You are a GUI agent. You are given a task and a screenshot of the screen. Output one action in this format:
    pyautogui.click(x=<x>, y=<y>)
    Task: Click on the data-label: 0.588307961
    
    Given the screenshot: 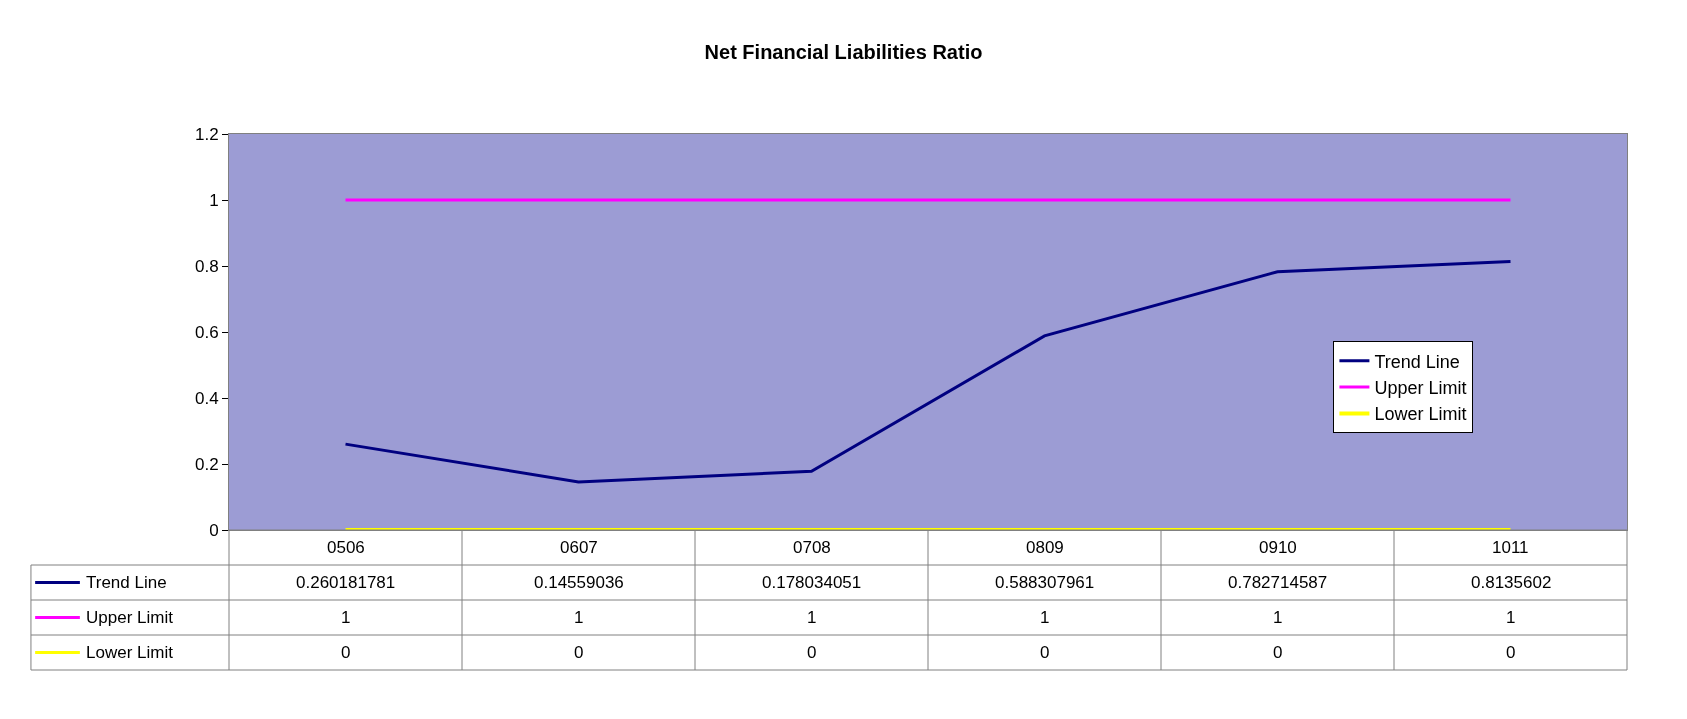 What is the action you would take?
    pyautogui.click(x=1045, y=582)
    